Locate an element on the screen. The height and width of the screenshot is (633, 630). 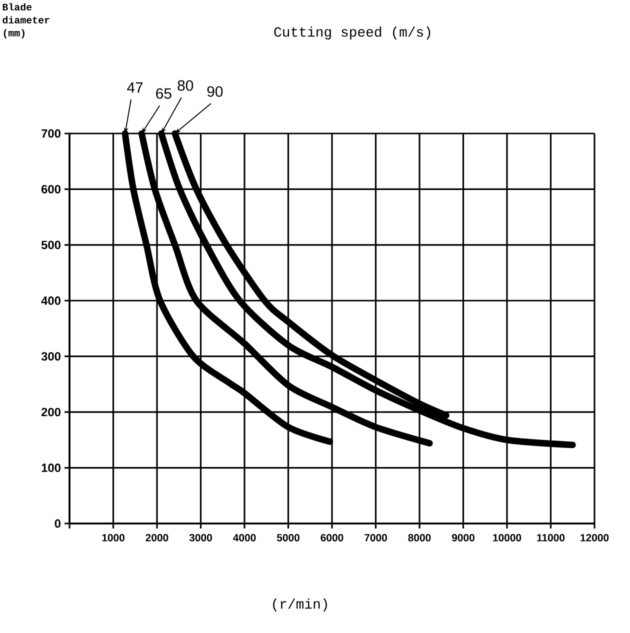
text: Blade diameter (mm) is located at coordinates (26, 20).